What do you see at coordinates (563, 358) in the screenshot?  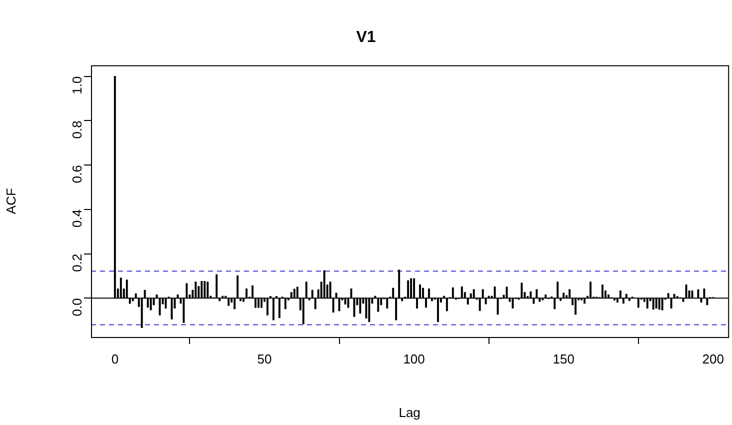 I see `x-tick-label: 150` at bounding box center [563, 358].